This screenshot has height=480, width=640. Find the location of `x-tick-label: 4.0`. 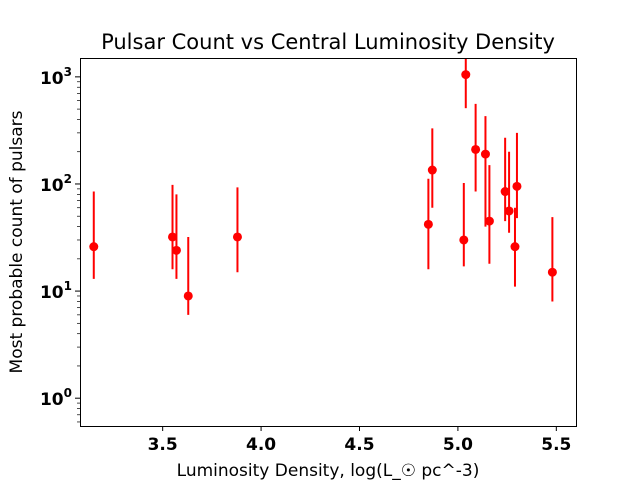

x-tick-label: 4.0 is located at coordinates (261, 445).